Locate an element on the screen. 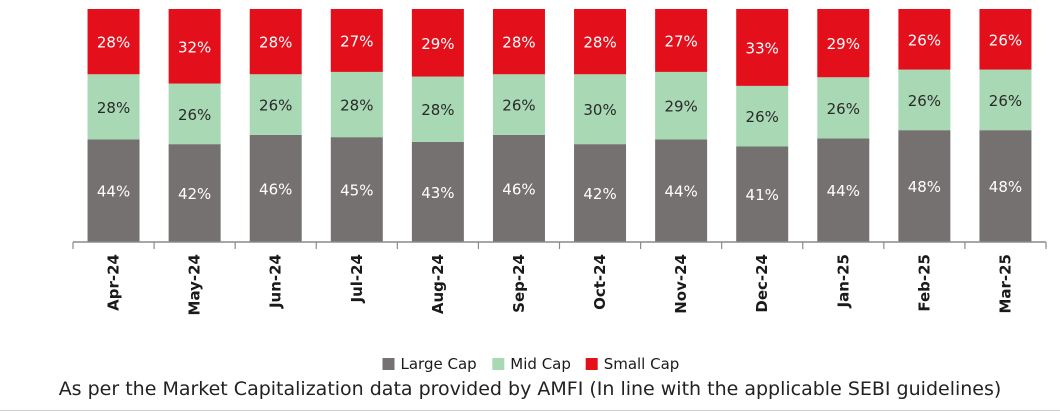 This screenshot has width=1060, height=419. x-tick-label: Dec-24 is located at coordinates (762, 283).